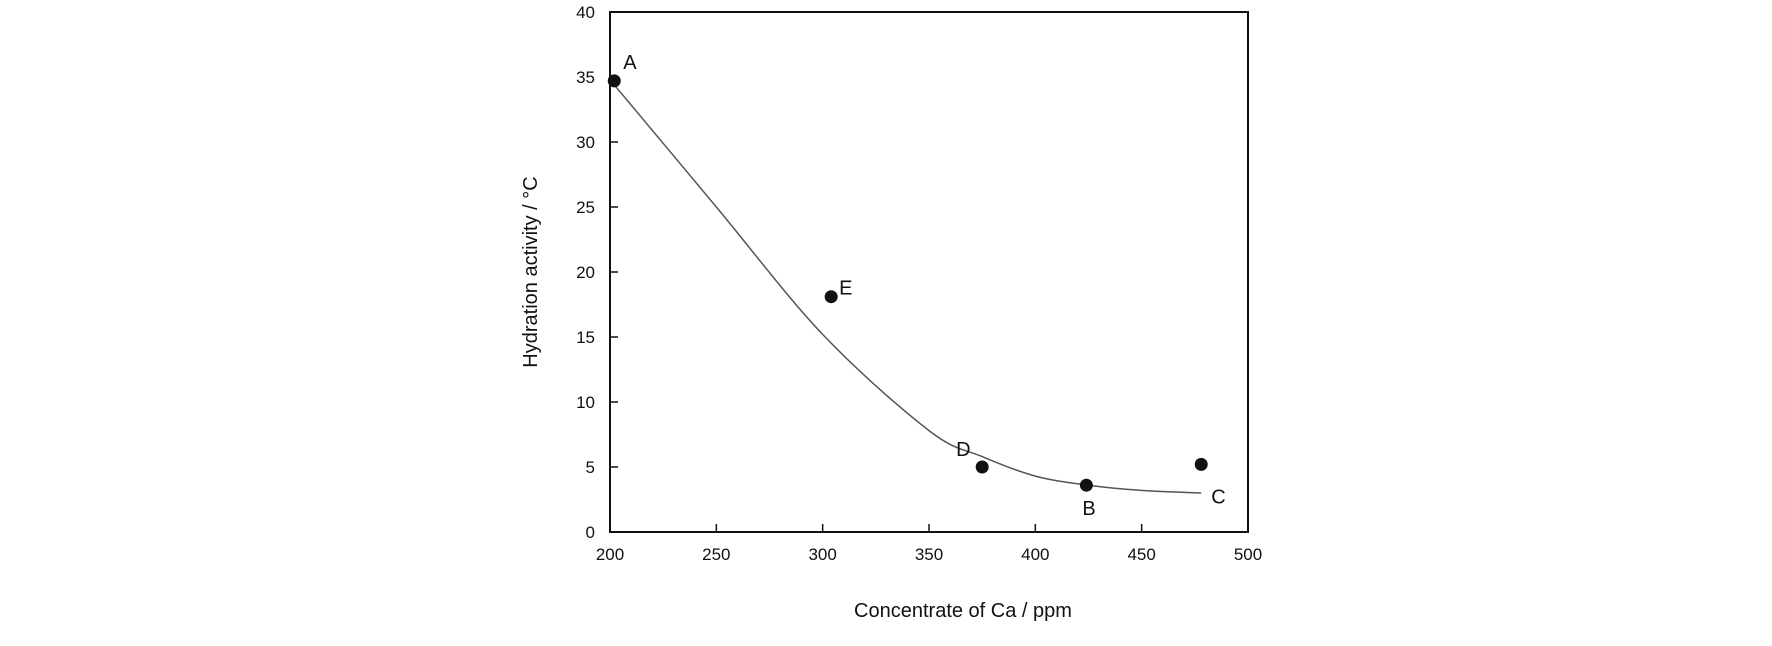 The width and height of the screenshot is (1772, 646). I want to click on y-ticks-group: 0 5 10 15 20 25 30 35 40, so click(597, 272).